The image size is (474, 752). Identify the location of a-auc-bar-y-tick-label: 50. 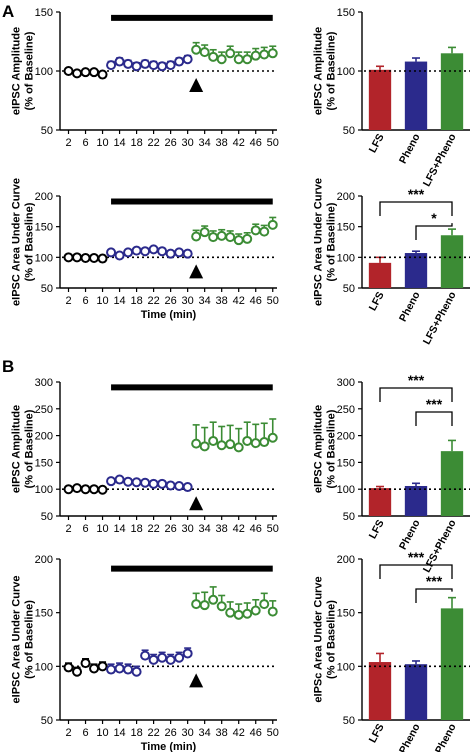
(349, 289).